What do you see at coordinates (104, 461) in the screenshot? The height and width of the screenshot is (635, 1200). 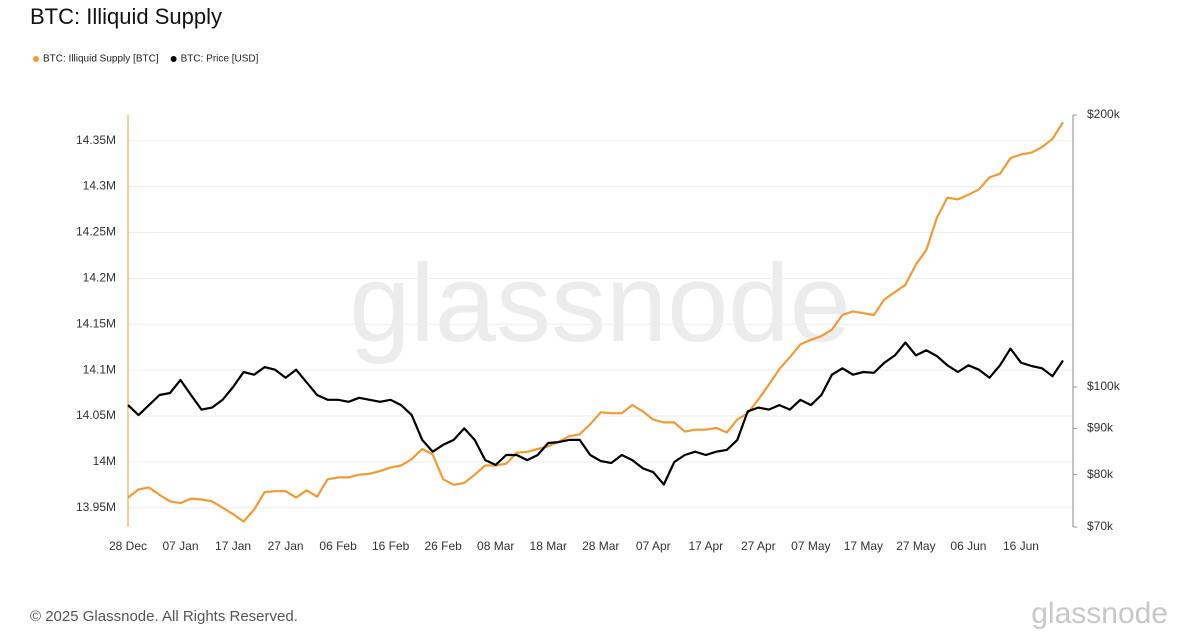 I see `y-tick-label: 14M` at bounding box center [104, 461].